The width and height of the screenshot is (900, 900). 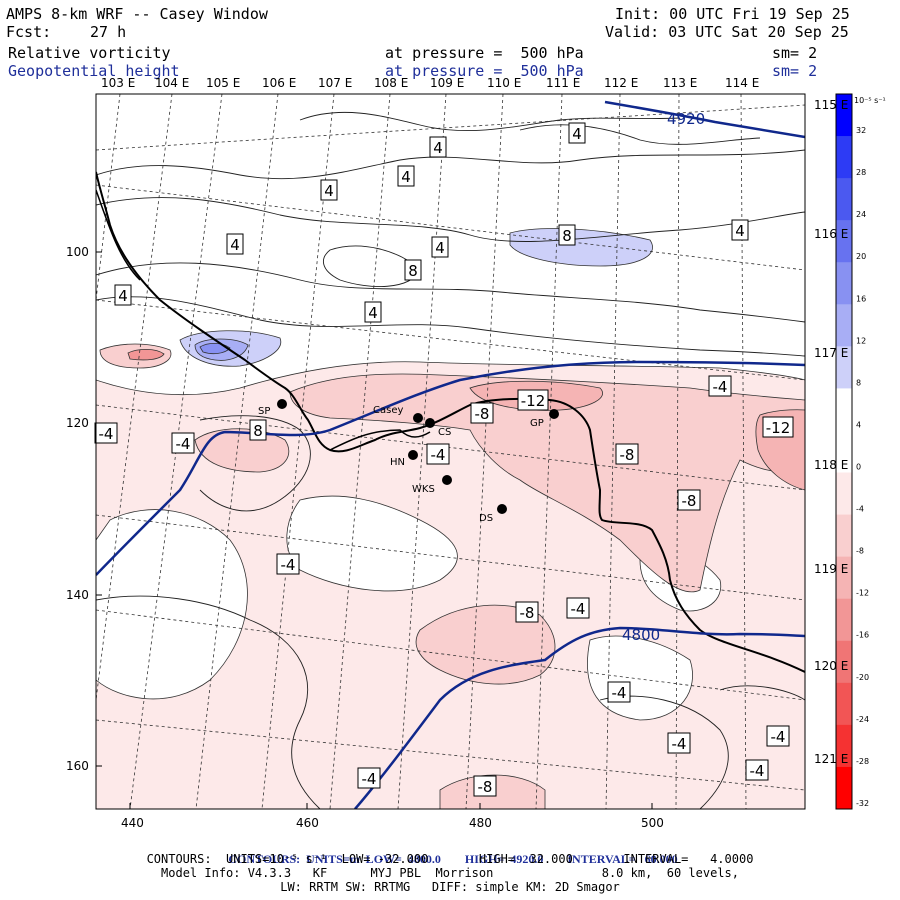 I want to click on lon-label: 106 E, so click(x=279, y=83).